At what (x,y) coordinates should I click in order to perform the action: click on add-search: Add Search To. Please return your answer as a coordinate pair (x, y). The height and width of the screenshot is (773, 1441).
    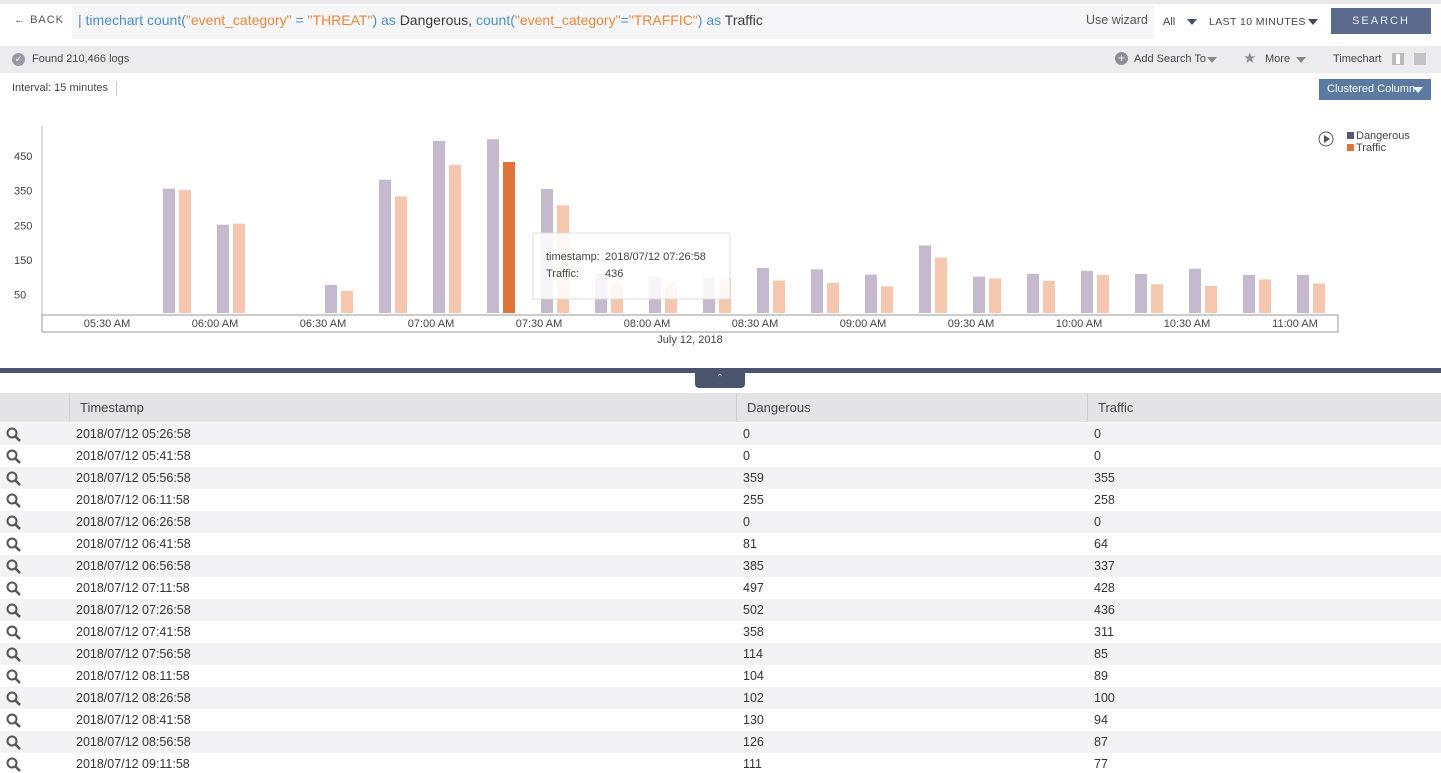
    Looking at the image, I should click on (1170, 59).